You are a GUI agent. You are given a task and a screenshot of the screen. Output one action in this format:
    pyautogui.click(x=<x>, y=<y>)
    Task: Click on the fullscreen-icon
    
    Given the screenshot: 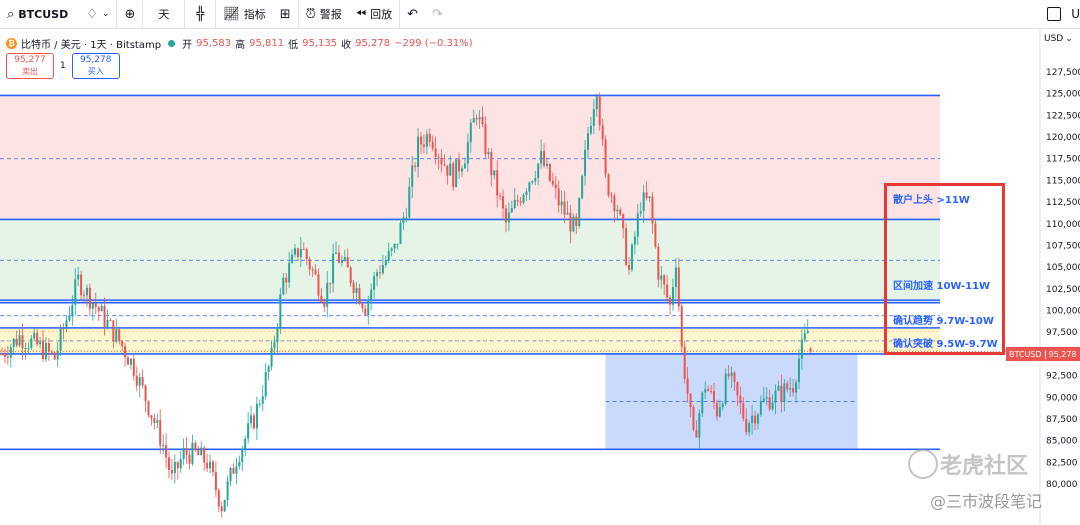 What is the action you would take?
    pyautogui.click(x=1054, y=14)
    